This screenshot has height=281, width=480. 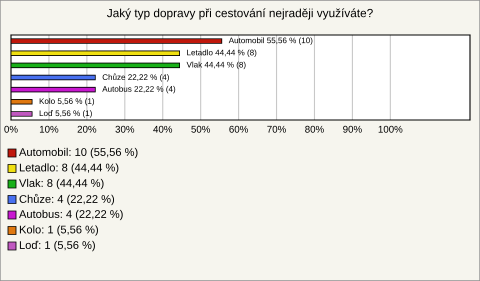 What do you see at coordinates (200, 129) in the screenshot?
I see `x-tick-label: 50%` at bounding box center [200, 129].